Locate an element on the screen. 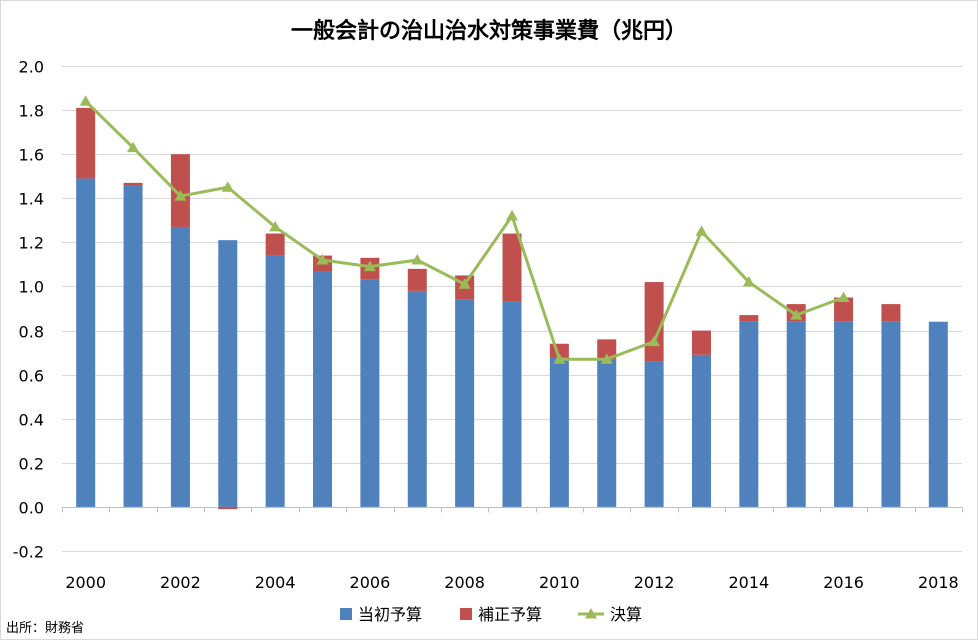  x-axis: 2000 2002 2004 2006 2008 2010 2012 2014 2016 2018 is located at coordinates (512, 549).